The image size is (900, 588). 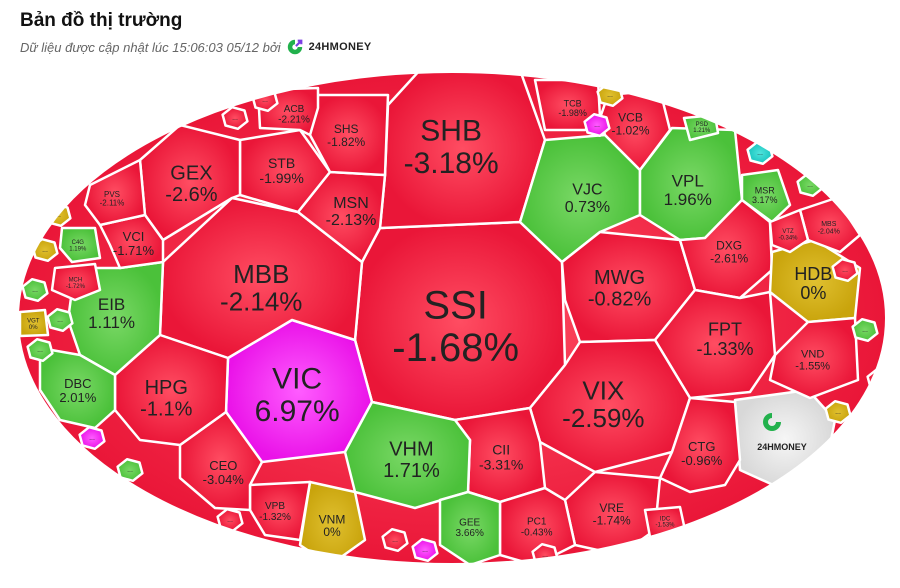 I want to click on cell-ticker: VIC, so click(x=297, y=379).